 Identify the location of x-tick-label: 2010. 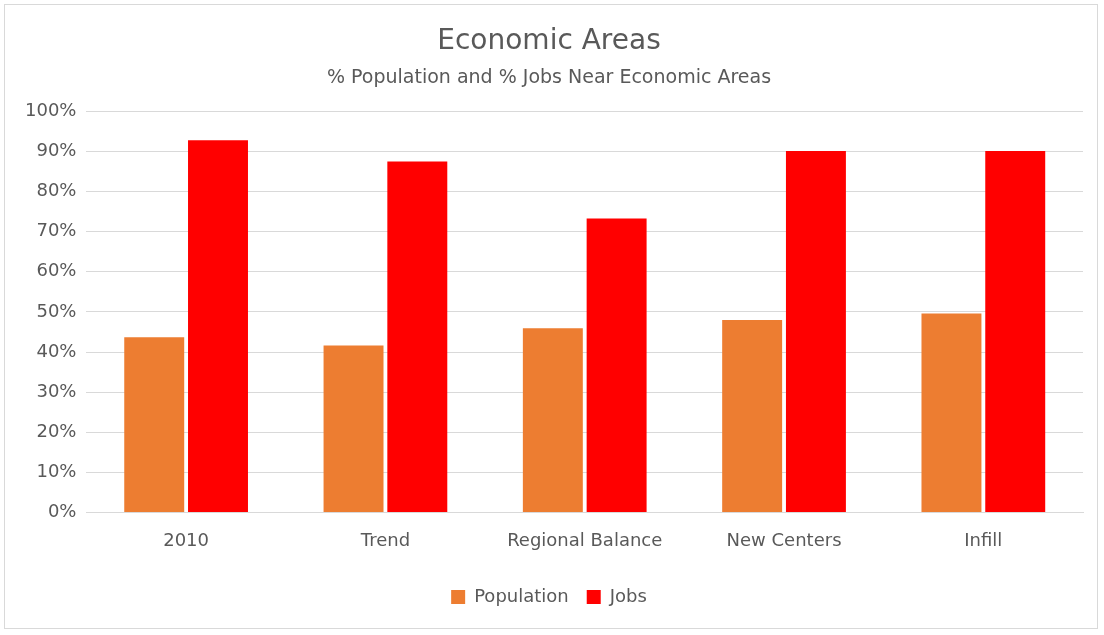
(186, 539).